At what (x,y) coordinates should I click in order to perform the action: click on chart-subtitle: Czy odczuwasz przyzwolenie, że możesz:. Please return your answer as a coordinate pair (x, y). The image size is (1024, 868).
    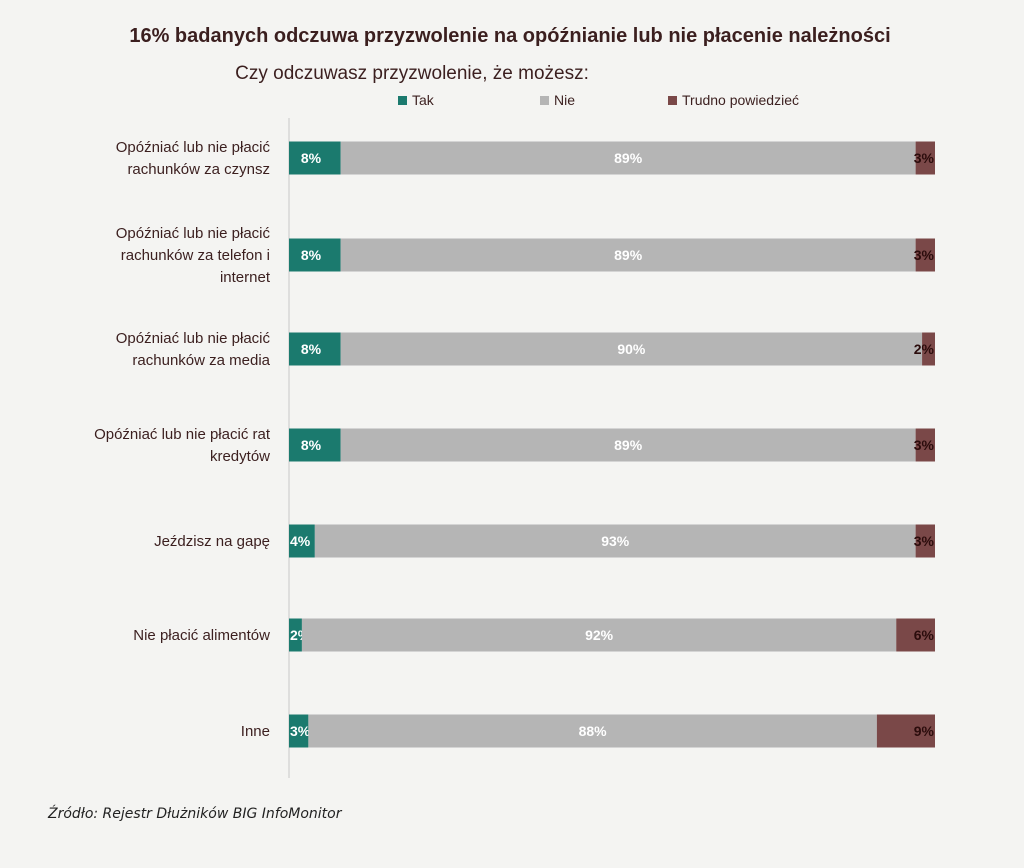
    Looking at the image, I should click on (412, 73).